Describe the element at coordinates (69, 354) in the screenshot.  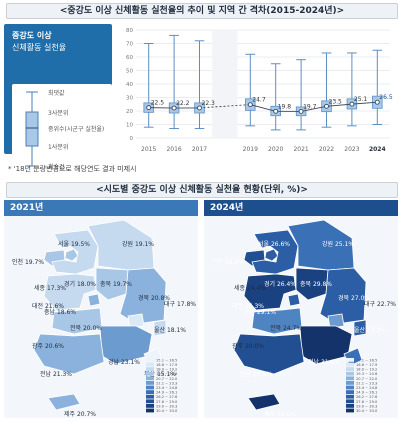
I see `region-전남` at that location.